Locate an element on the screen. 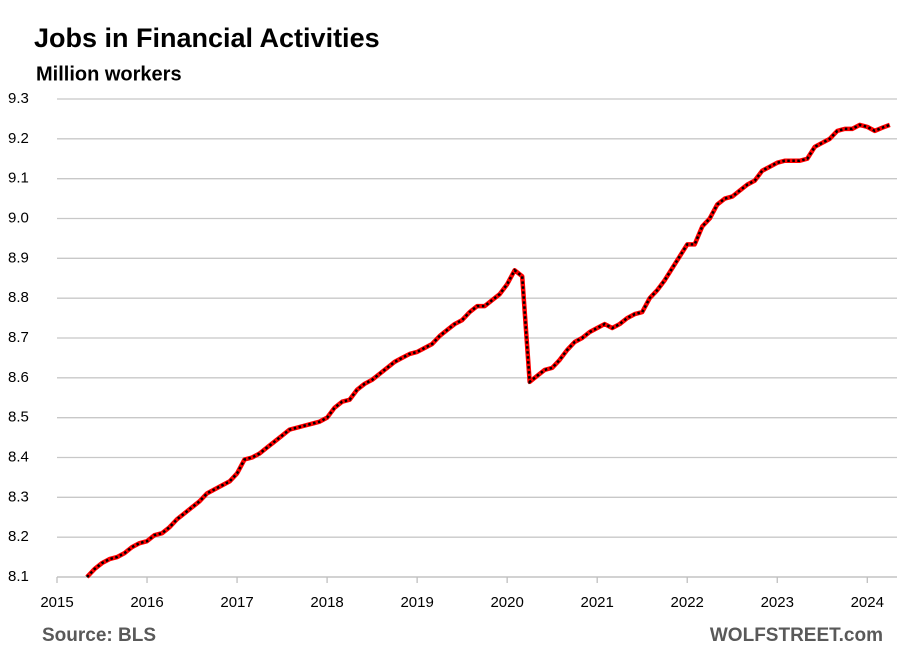 The image size is (903, 659). x-tick-label: 2017 is located at coordinates (236, 602).